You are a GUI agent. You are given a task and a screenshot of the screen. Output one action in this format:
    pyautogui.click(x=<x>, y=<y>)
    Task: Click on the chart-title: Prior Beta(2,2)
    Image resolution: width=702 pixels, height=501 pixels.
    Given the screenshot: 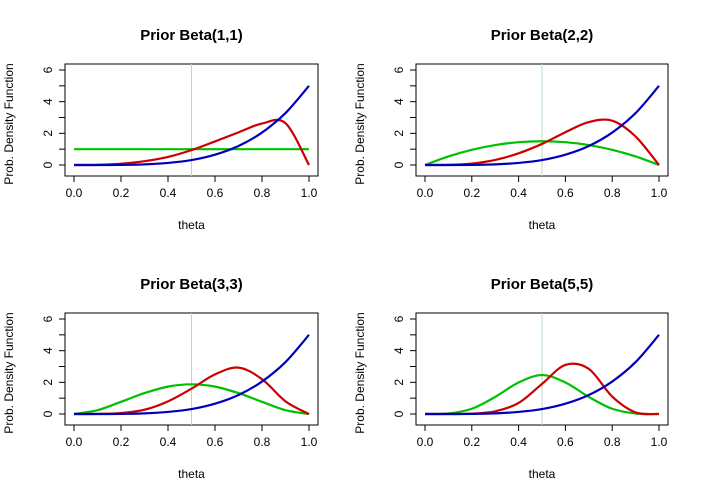 What is the action you would take?
    pyautogui.click(x=542, y=35)
    